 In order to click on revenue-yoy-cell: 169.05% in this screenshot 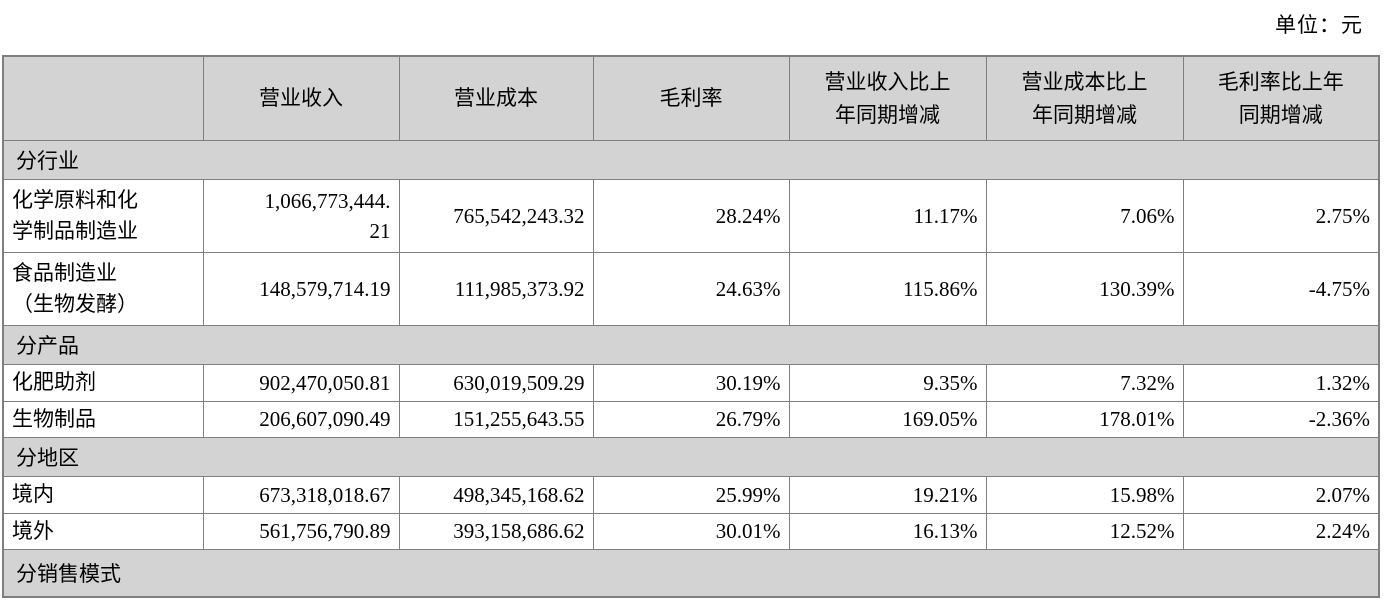, I will do `click(887, 419)`.